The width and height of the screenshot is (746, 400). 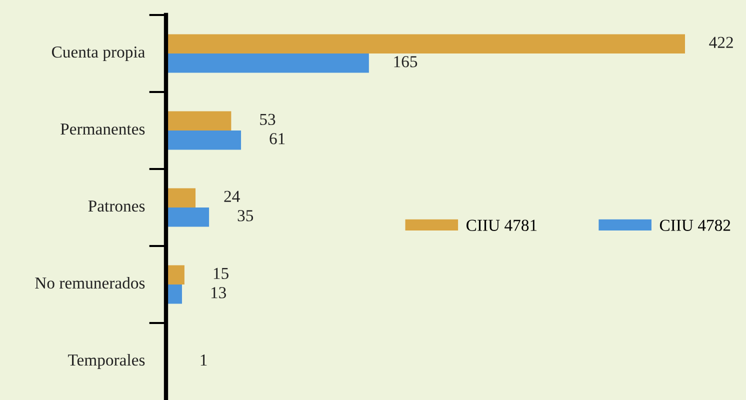 I want to click on data-label: 1, so click(x=203, y=360).